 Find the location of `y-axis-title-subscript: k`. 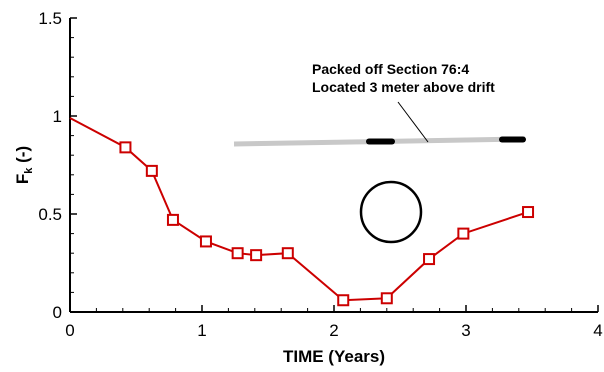

y-axis-title-subscript: k is located at coordinates (29, 170).